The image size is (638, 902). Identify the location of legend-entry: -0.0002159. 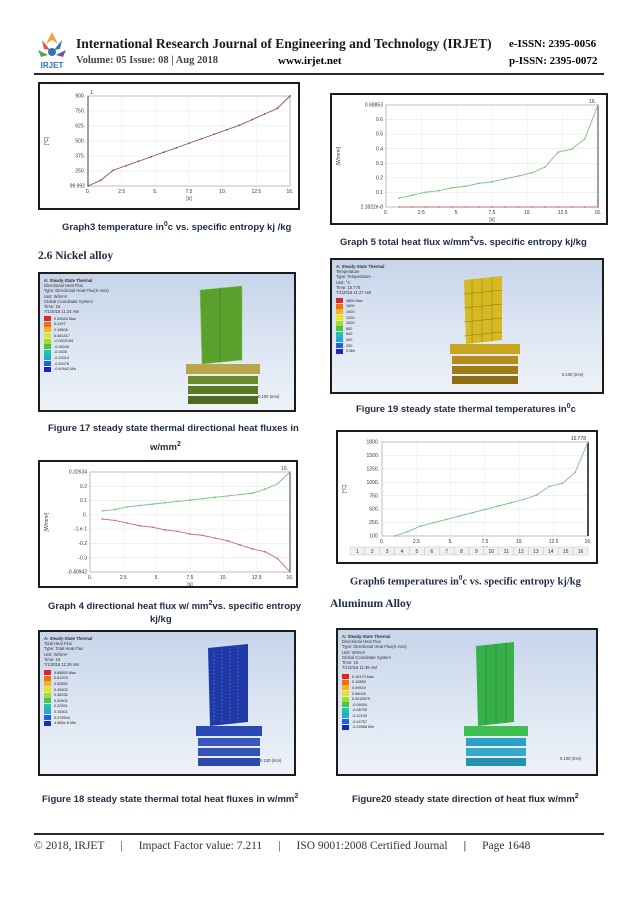
(60, 341).